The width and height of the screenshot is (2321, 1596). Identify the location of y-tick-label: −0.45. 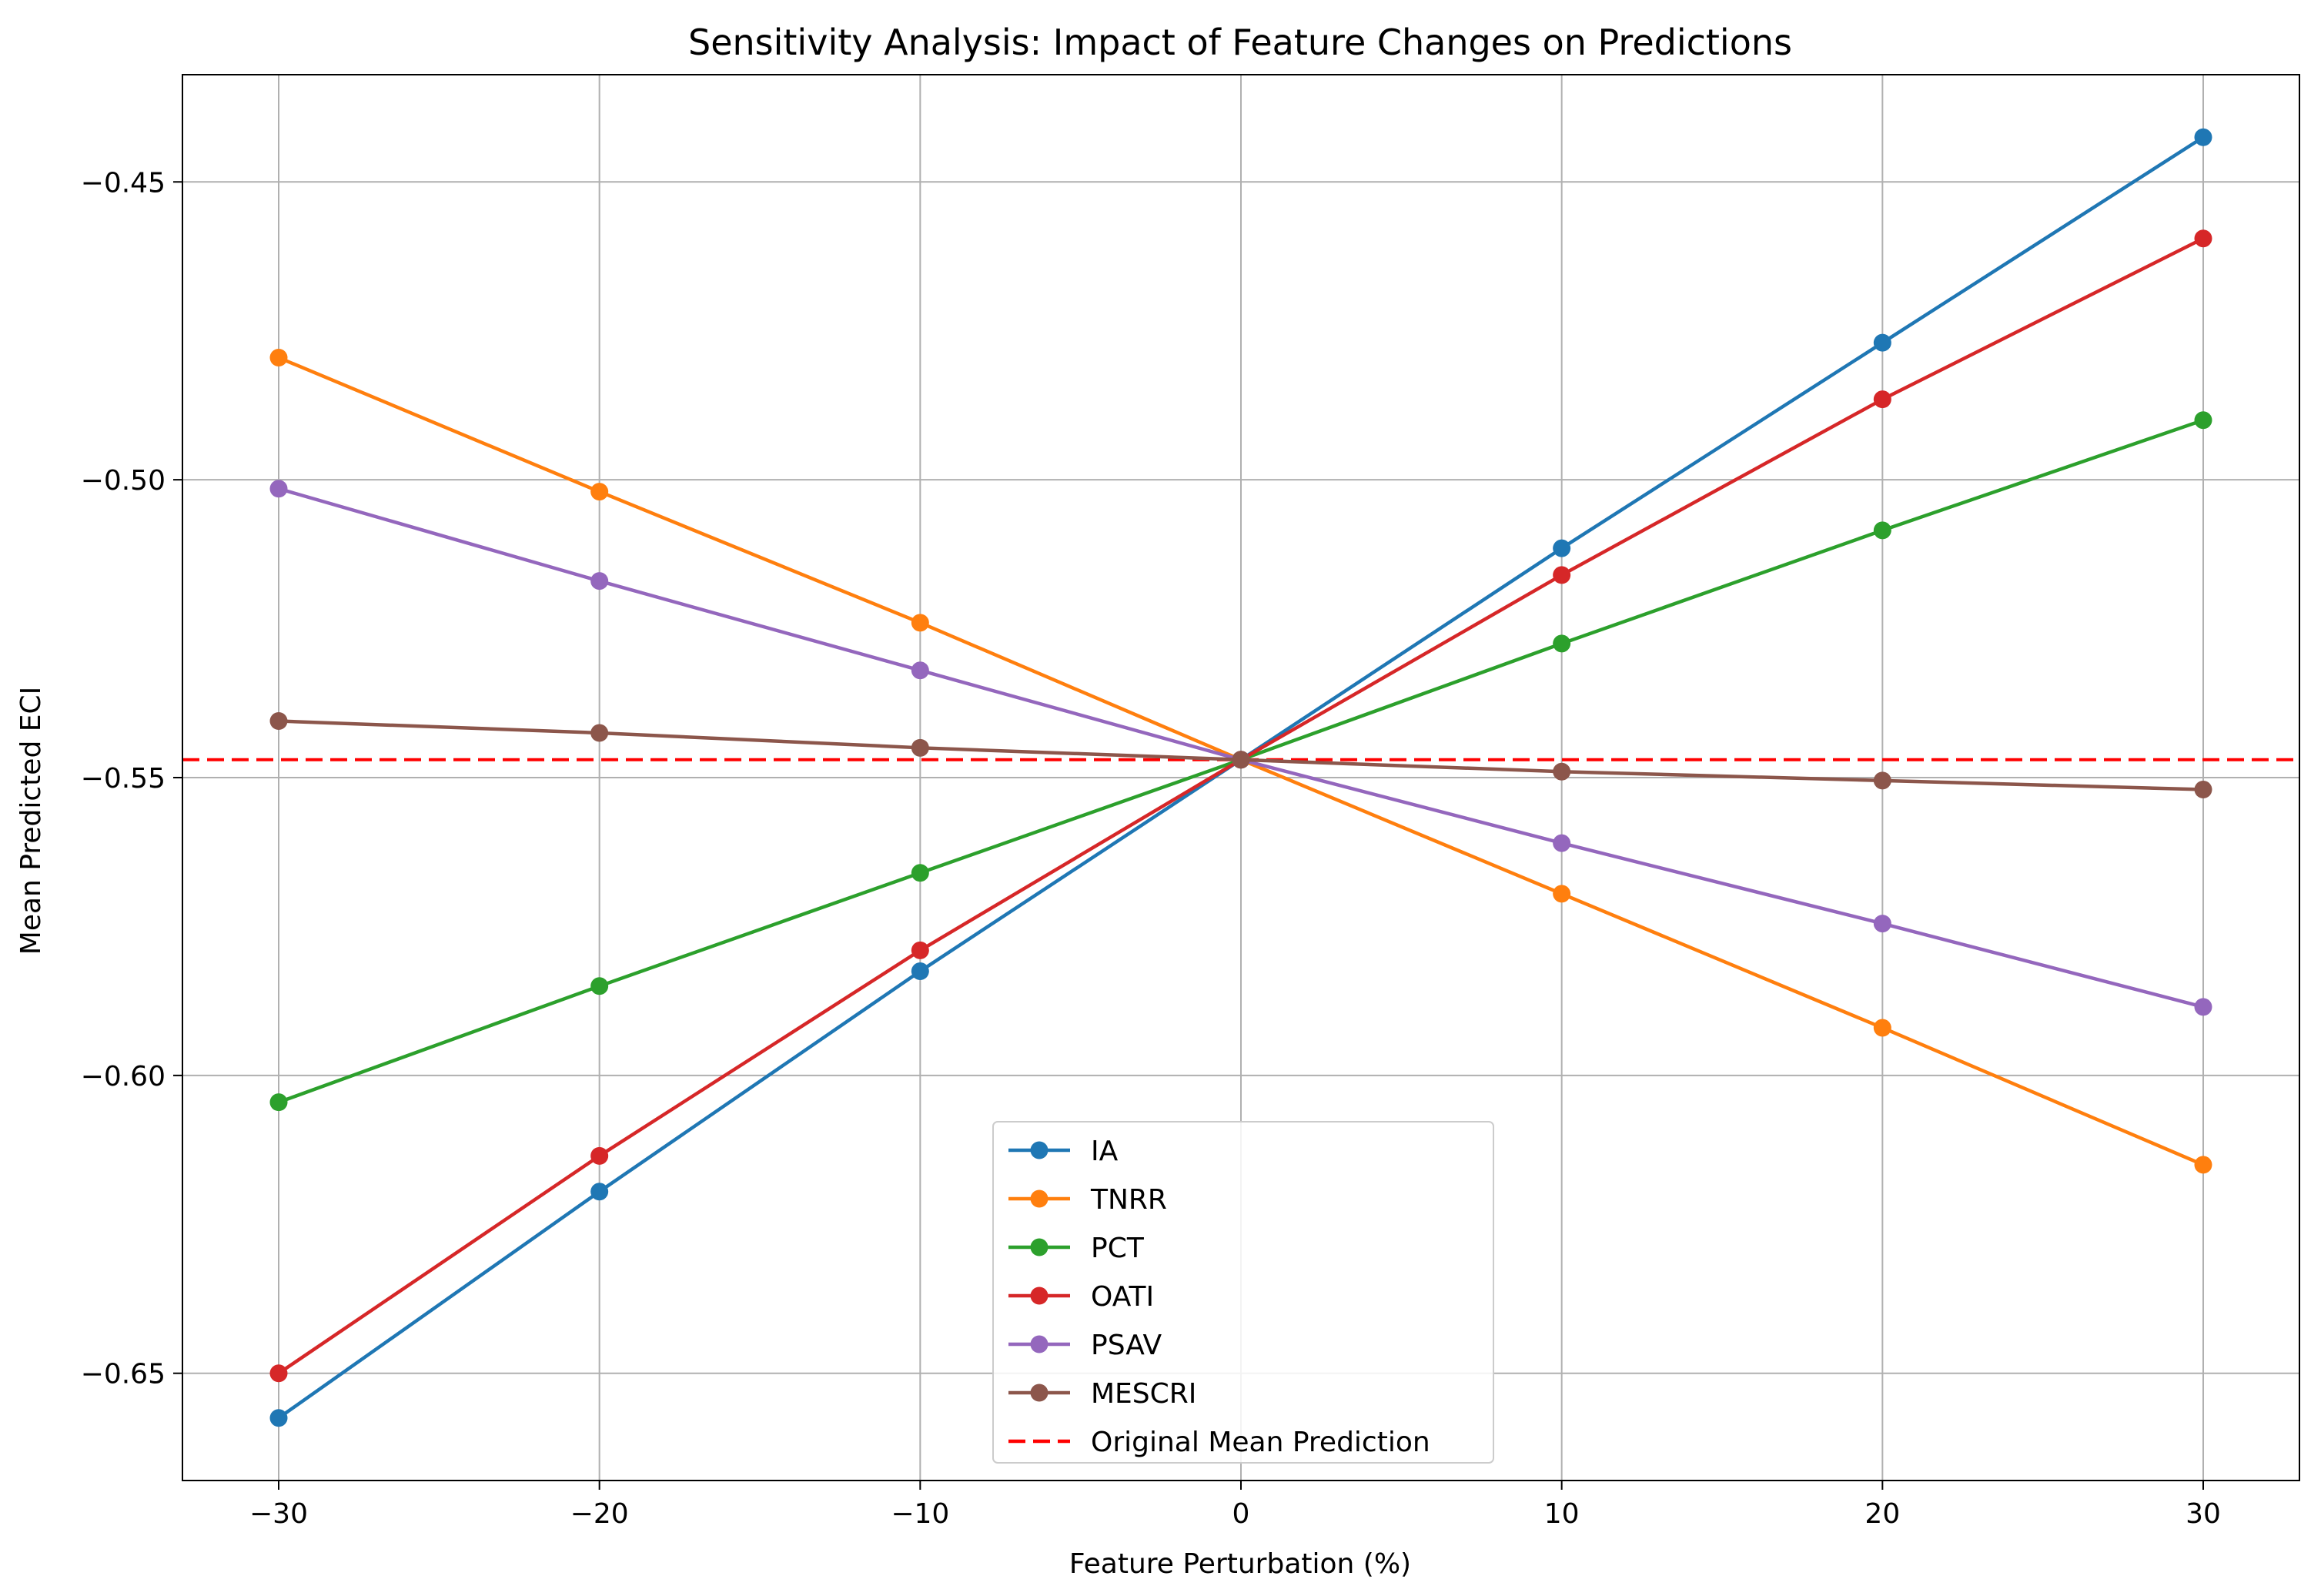
(124, 183).